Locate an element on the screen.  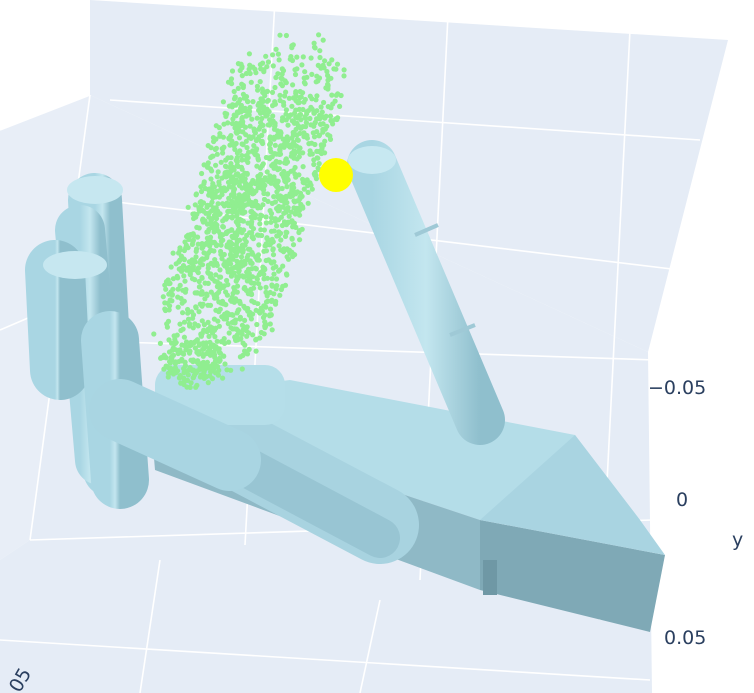
right-finger is located at coordinates (426, 292).